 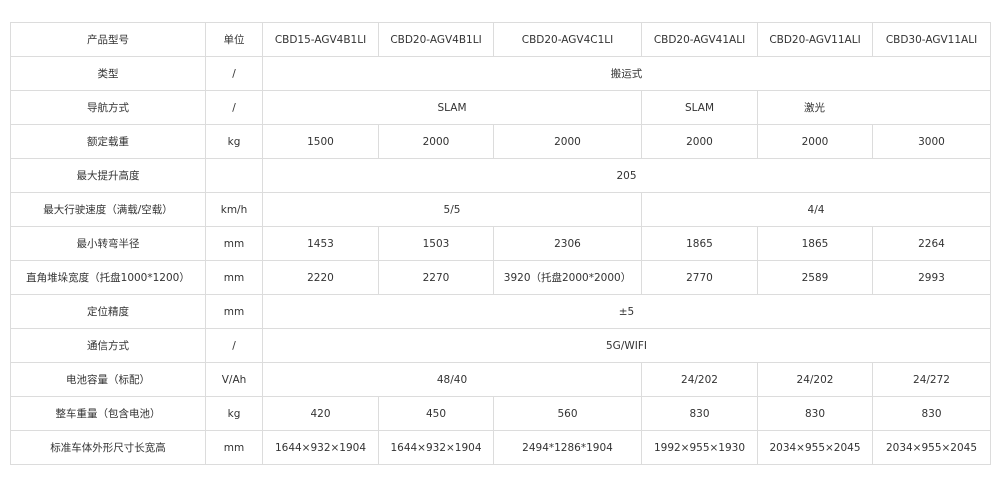 I want to click on spec-row: 定位精度 mm ±5, so click(x=500, y=311).